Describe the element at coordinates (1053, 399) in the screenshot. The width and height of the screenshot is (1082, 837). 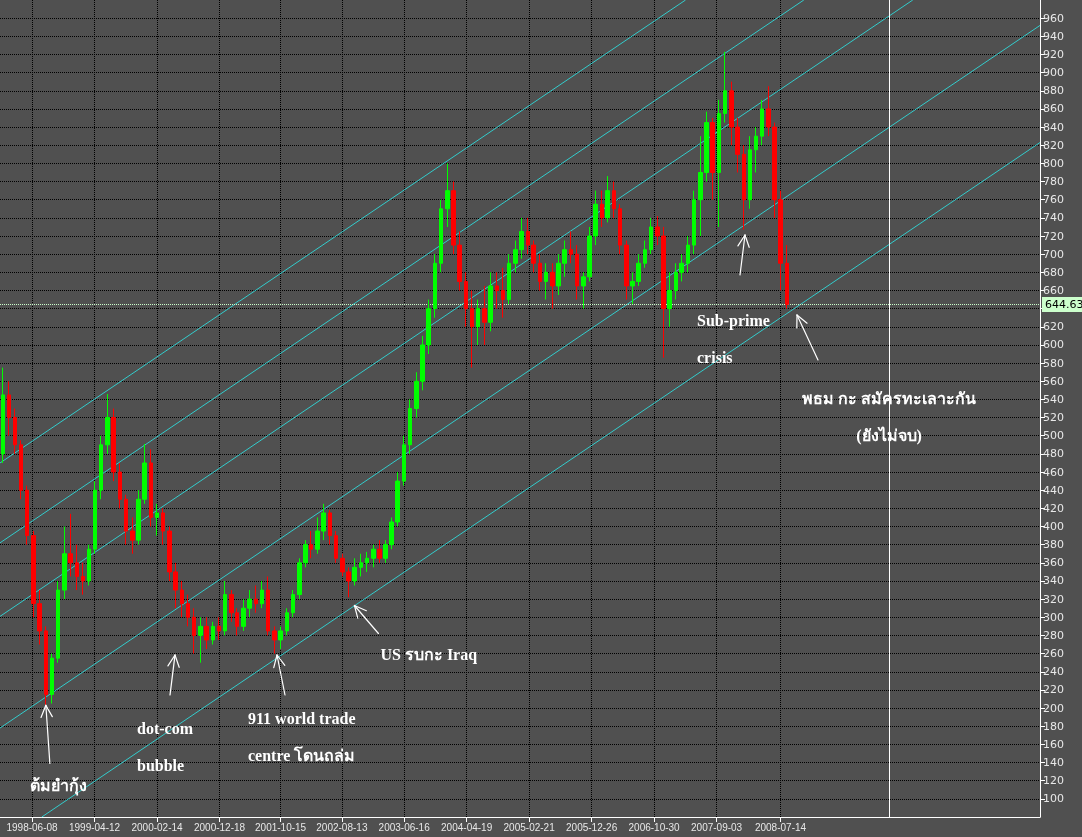
I see `y-tick-label: 540` at that location.